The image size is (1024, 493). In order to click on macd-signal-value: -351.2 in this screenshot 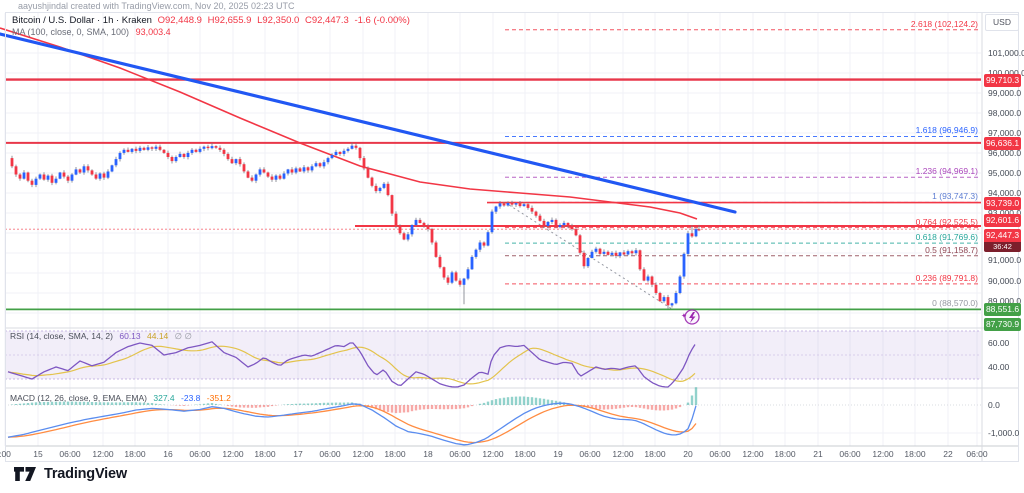, I will do `click(218, 398)`.